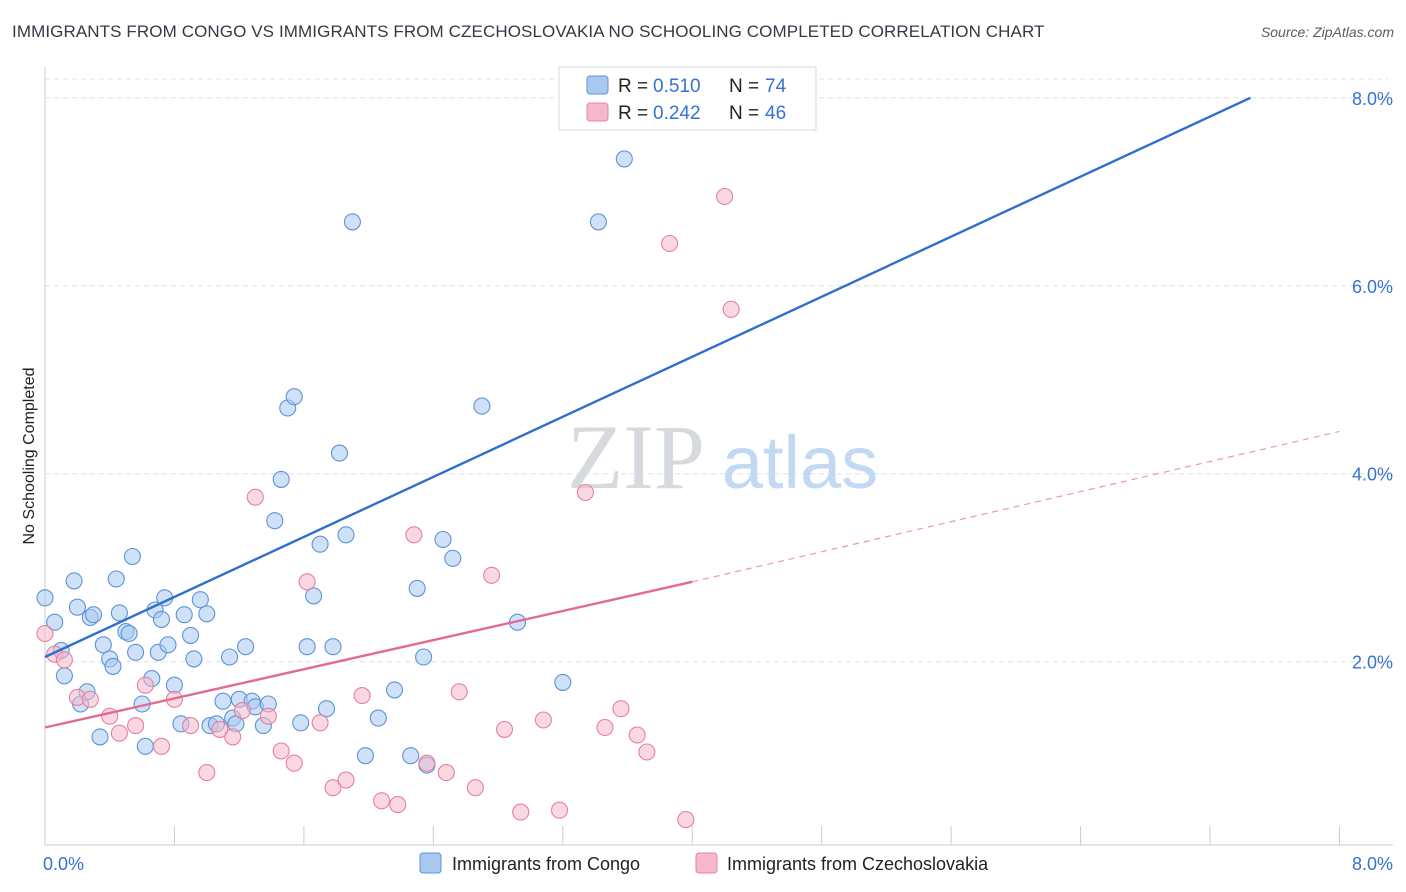 The image size is (1406, 892). What do you see at coordinates (775, 113) in the screenshot?
I see `legend-n-value-czech: 46` at bounding box center [775, 113].